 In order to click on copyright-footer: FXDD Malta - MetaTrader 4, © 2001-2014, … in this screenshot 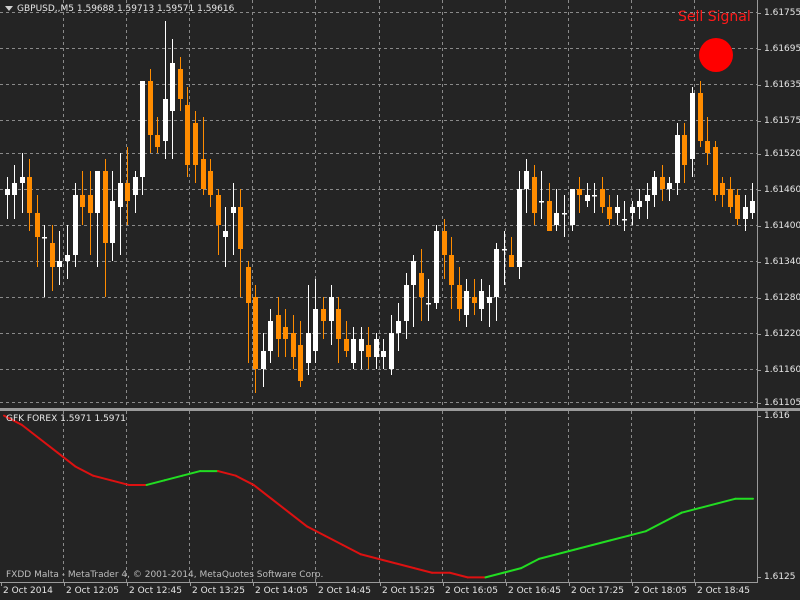, I will do `click(165, 575)`.